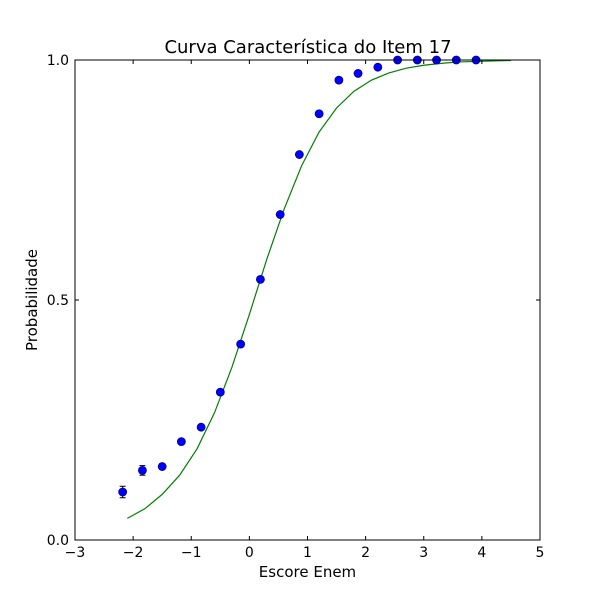 Image resolution: width=600 pixels, height=604 pixels. Describe the element at coordinates (307, 572) in the screenshot. I see `x-axis-label: Escore Enem` at that location.